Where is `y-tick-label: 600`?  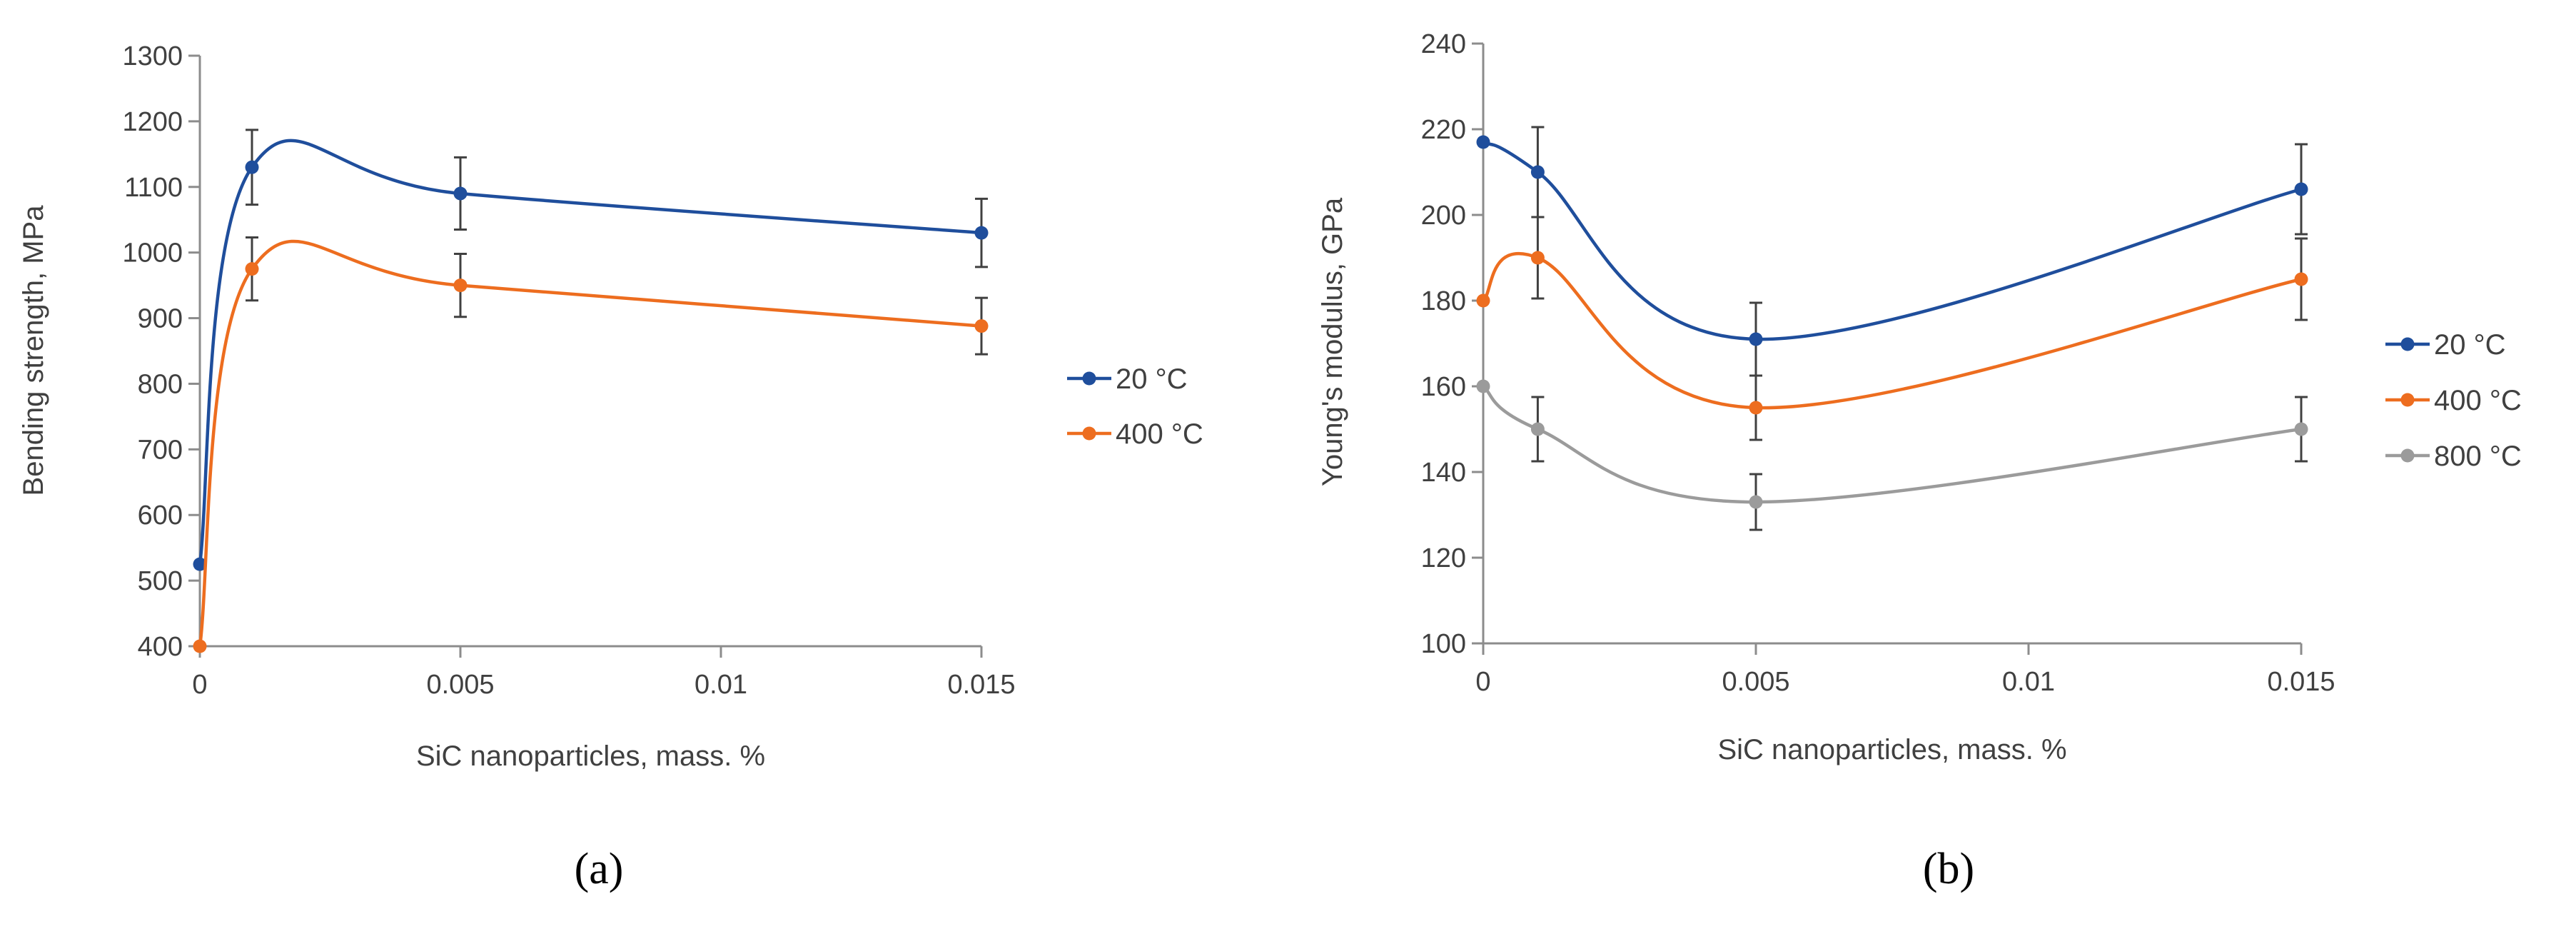 y-tick-label: 600 is located at coordinates (160, 516).